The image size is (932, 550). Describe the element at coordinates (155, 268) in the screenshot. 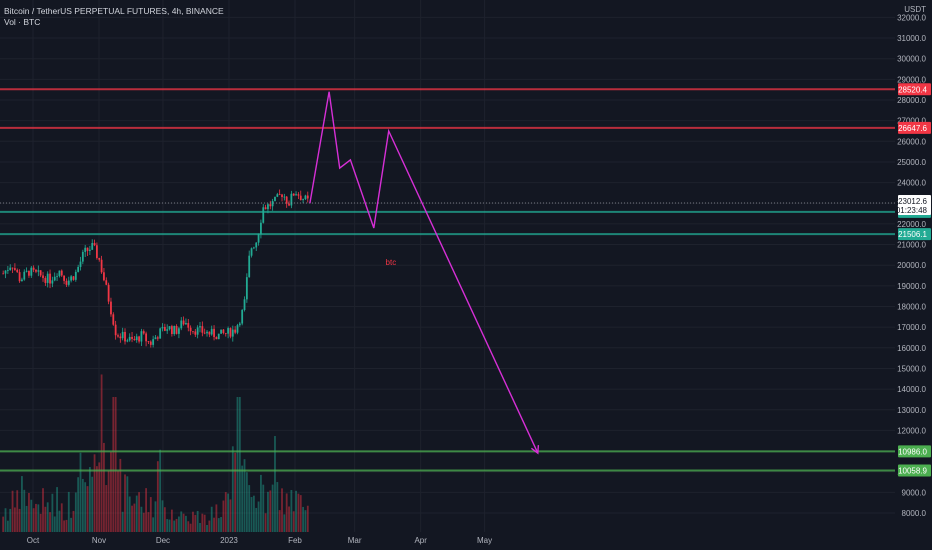

I see `price-candles` at that location.